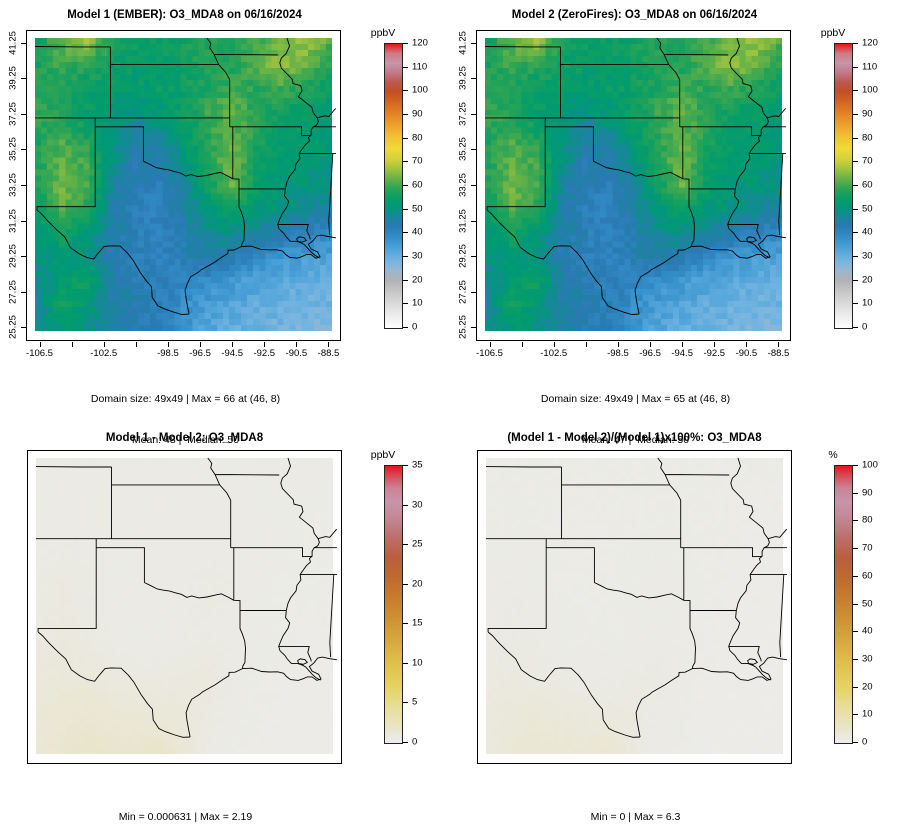 The width and height of the screenshot is (900, 840). I want to click on y-axis-label: 33.25, so click(13, 185).